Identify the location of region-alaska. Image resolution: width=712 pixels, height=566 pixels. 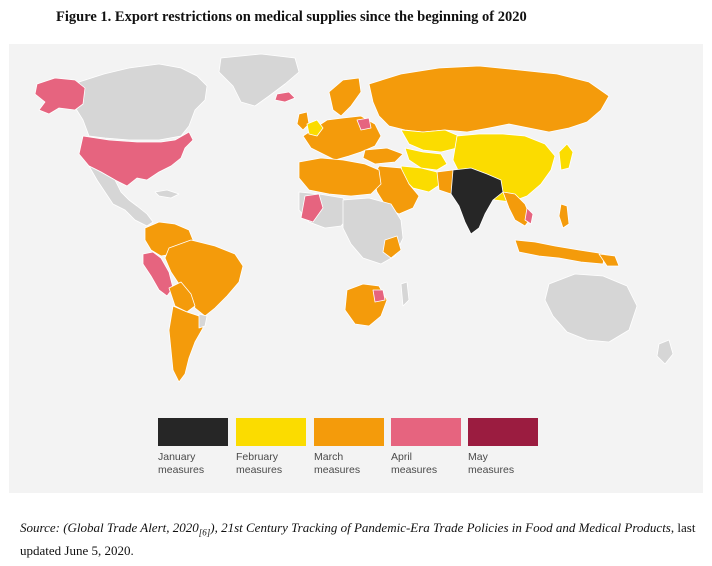
(60, 96).